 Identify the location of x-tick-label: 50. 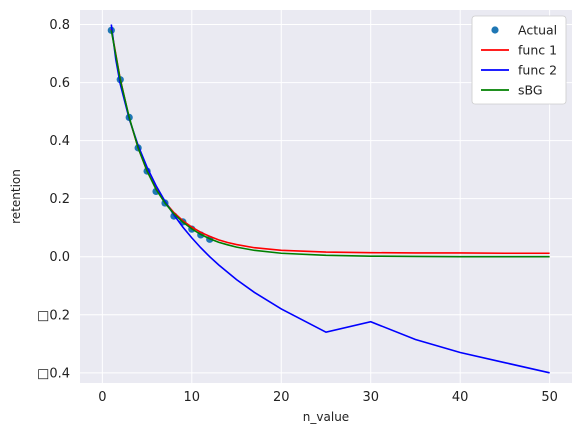
(549, 397).